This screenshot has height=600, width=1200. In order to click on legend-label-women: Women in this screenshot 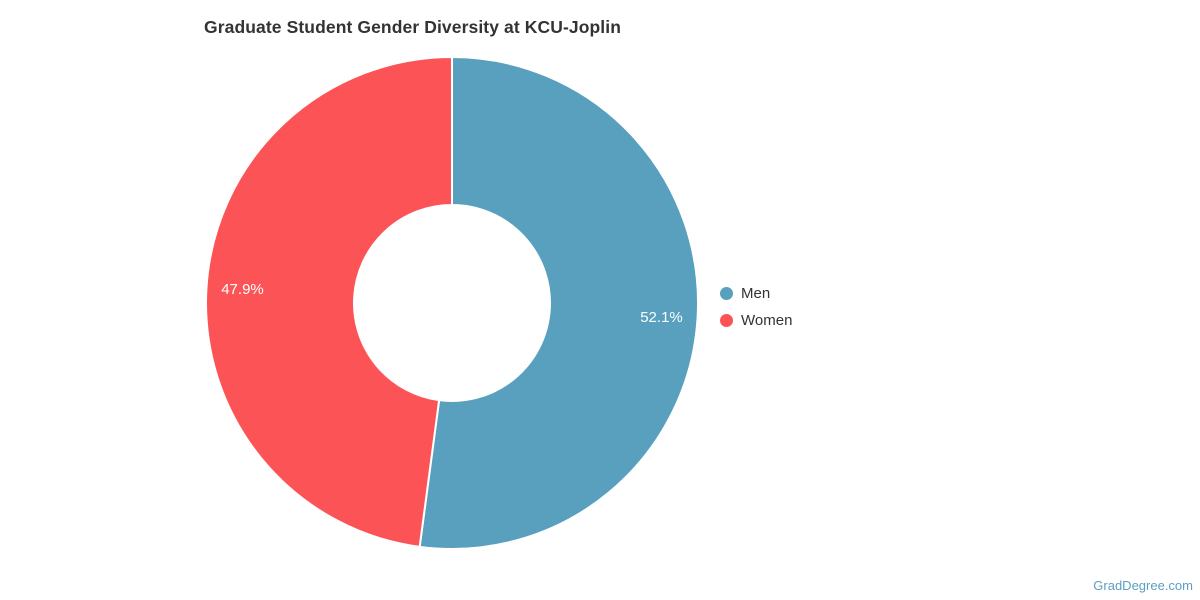, I will do `click(767, 320)`.